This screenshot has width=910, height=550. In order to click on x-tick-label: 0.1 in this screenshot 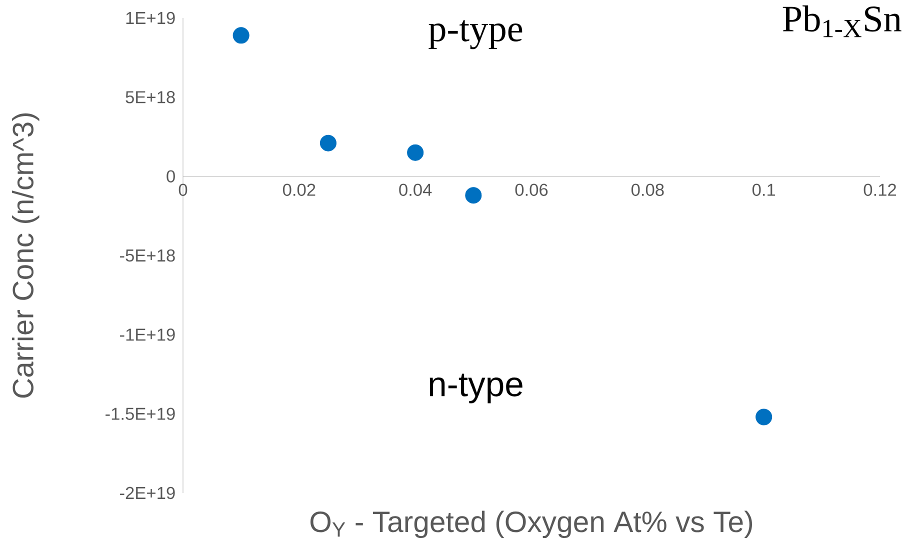, I will do `click(764, 190)`.